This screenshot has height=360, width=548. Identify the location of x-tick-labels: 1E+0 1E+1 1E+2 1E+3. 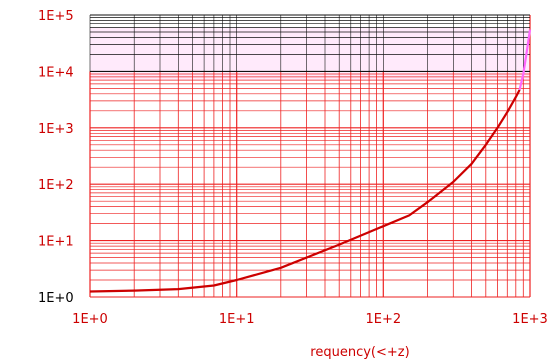
(310, 319).